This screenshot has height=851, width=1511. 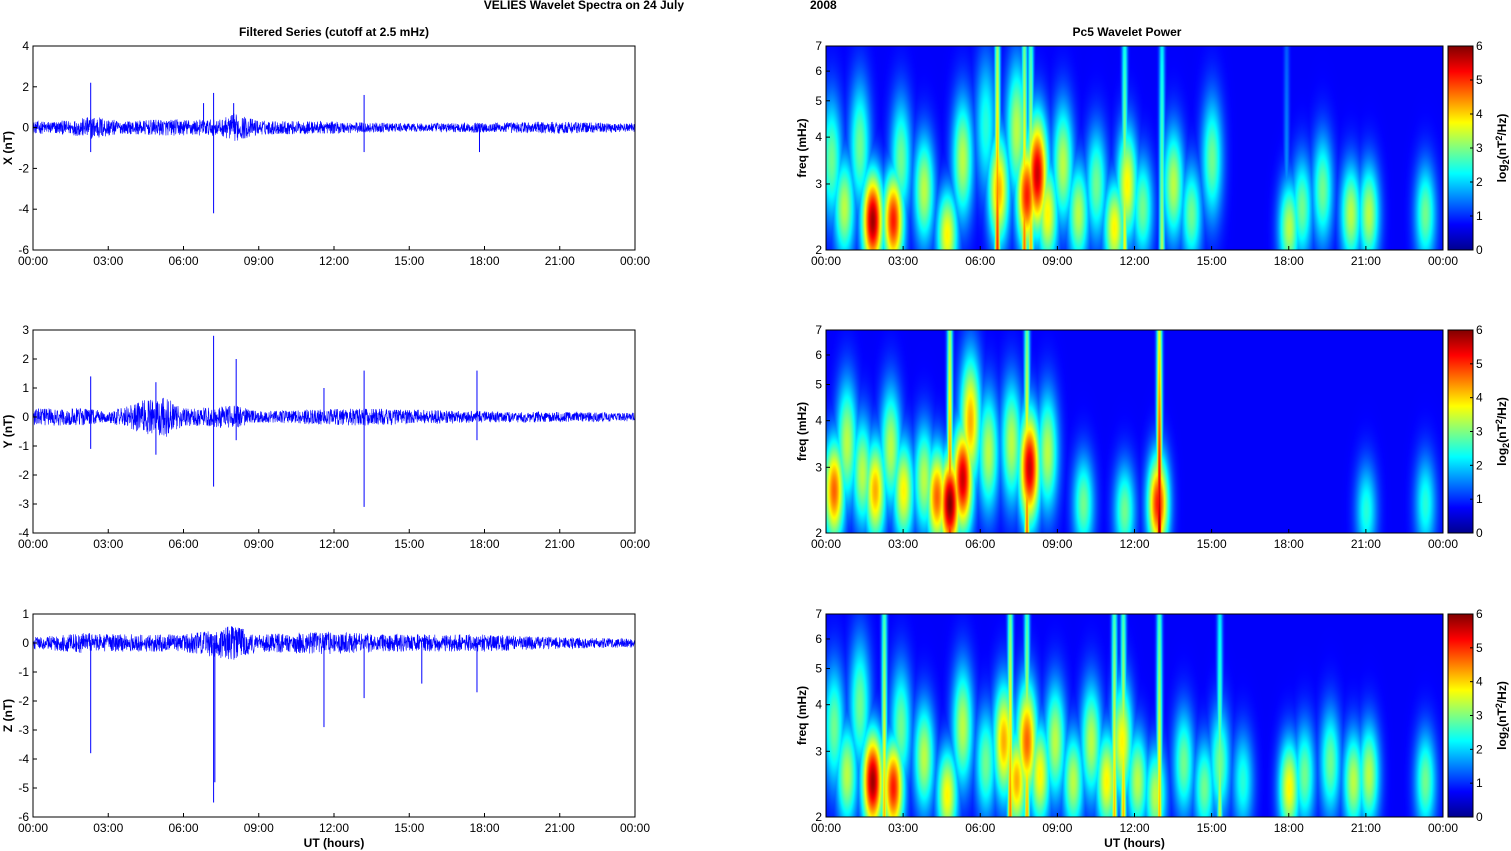 I want to click on colorbar-label-part: log, so click(x=1502, y=741).